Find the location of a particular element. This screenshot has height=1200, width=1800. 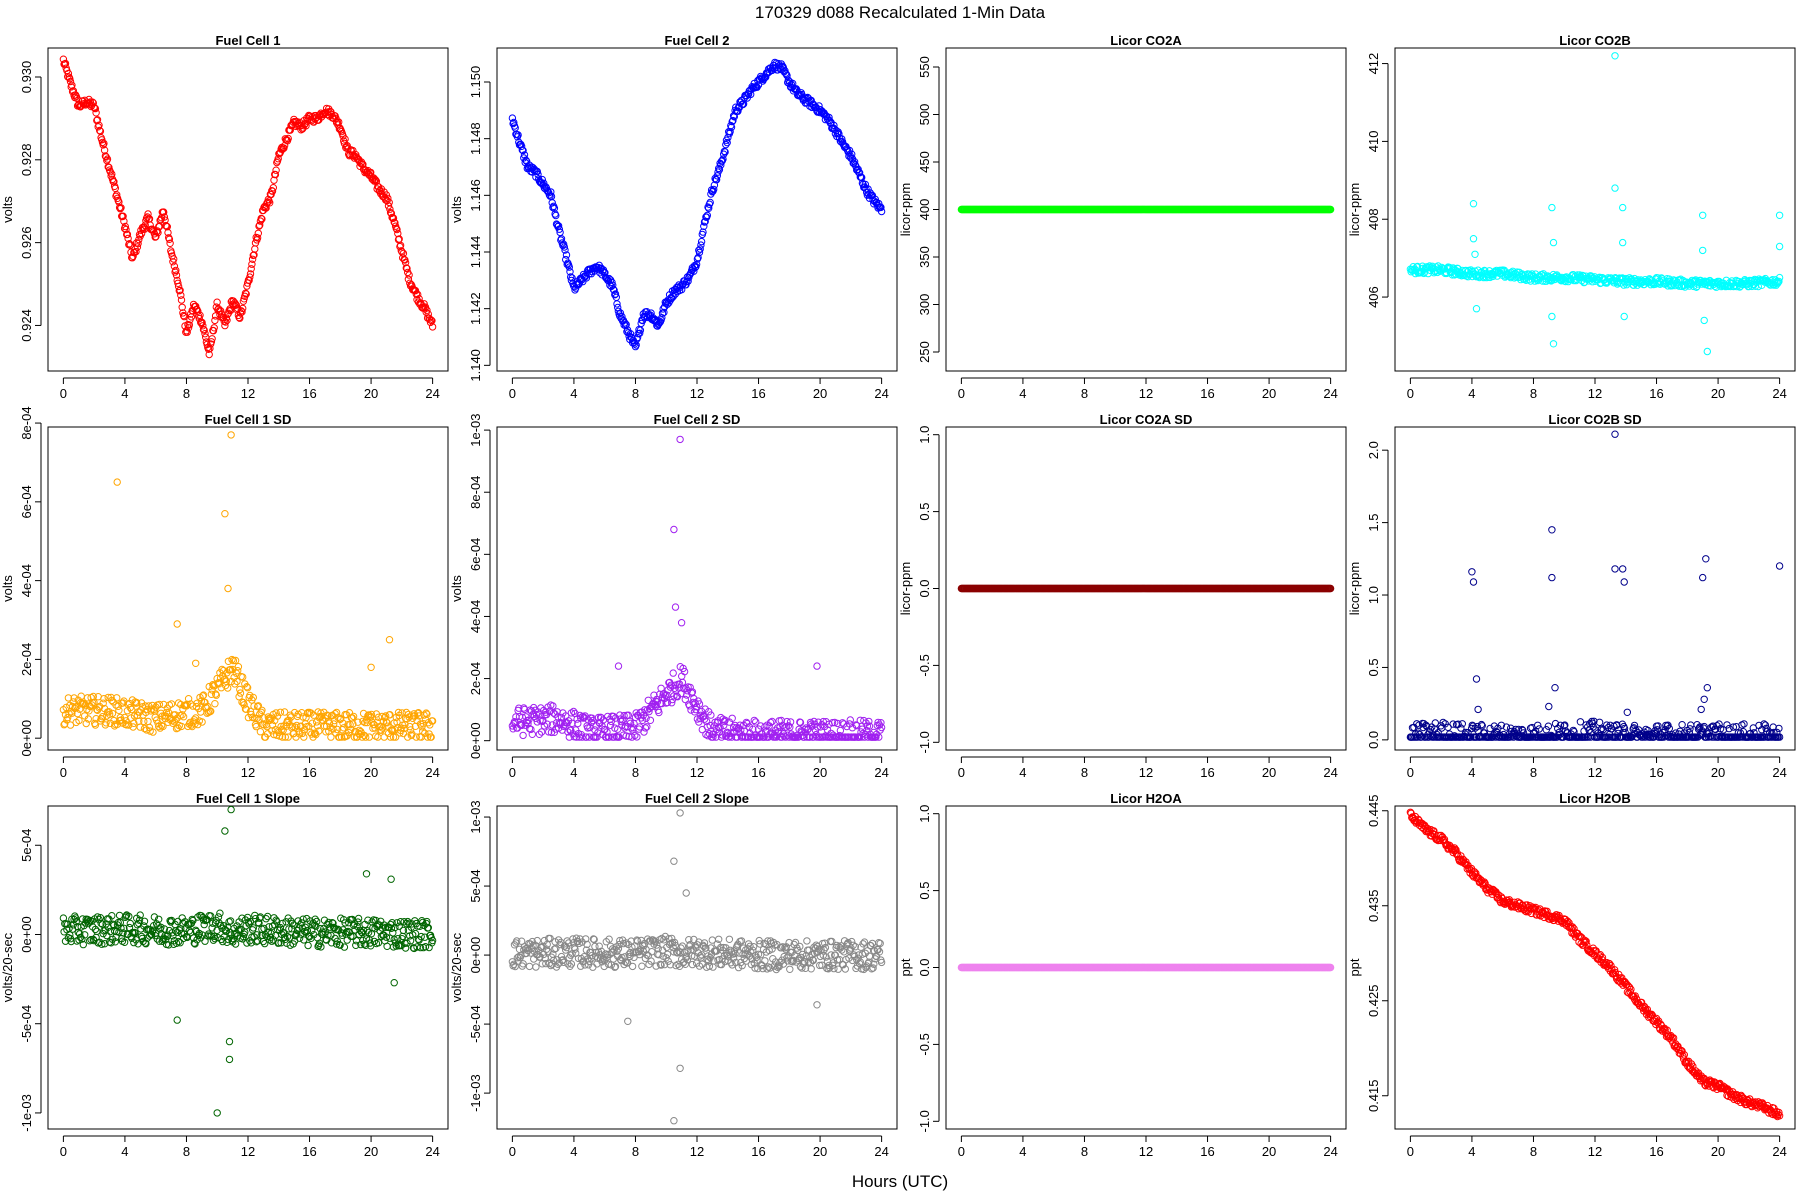

y-tick-label: 1.0 is located at coordinates (924, 435).